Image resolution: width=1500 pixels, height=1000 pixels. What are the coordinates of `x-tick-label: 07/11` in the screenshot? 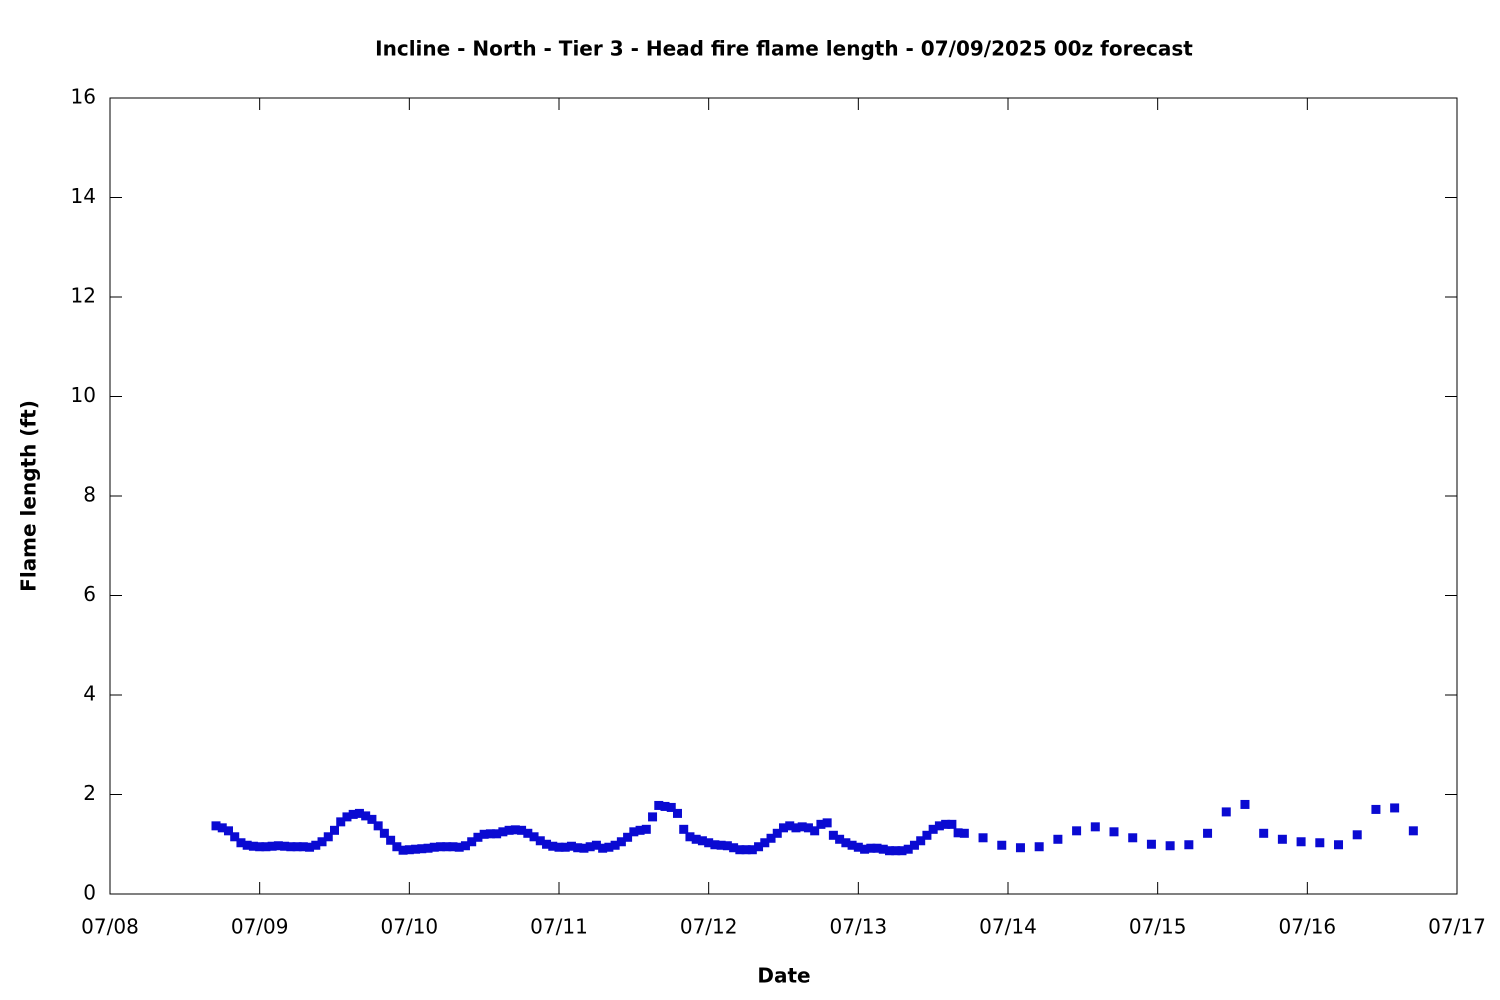 It's located at (559, 927).